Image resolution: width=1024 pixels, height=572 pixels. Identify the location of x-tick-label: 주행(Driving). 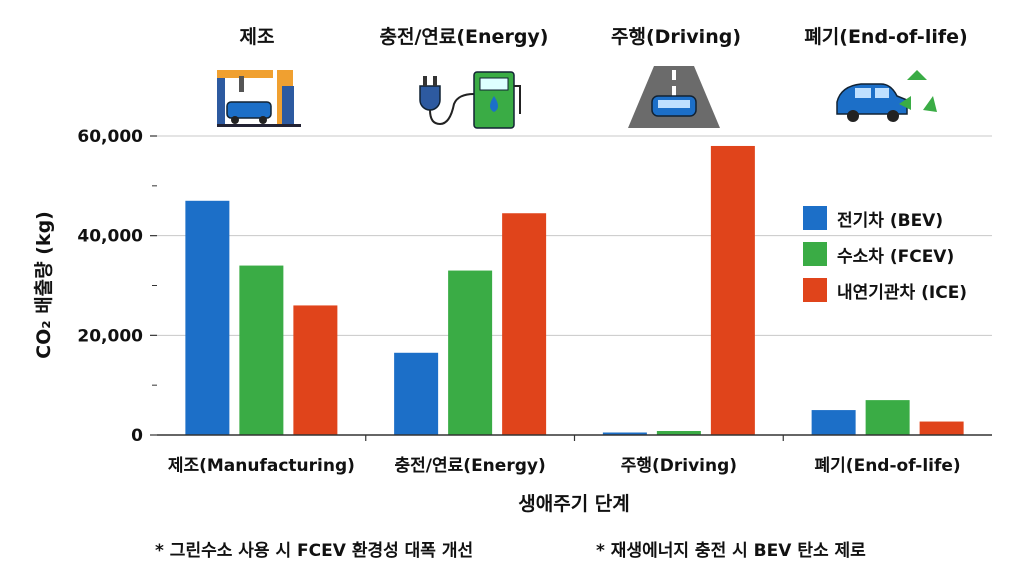
(679, 466).